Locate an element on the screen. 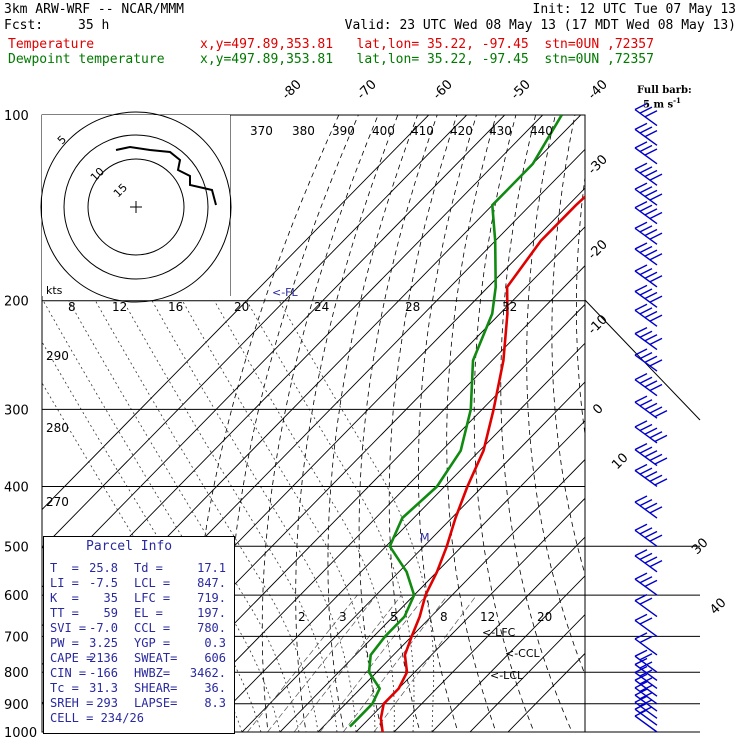  fcst-value: 35 h is located at coordinates (94, 25).